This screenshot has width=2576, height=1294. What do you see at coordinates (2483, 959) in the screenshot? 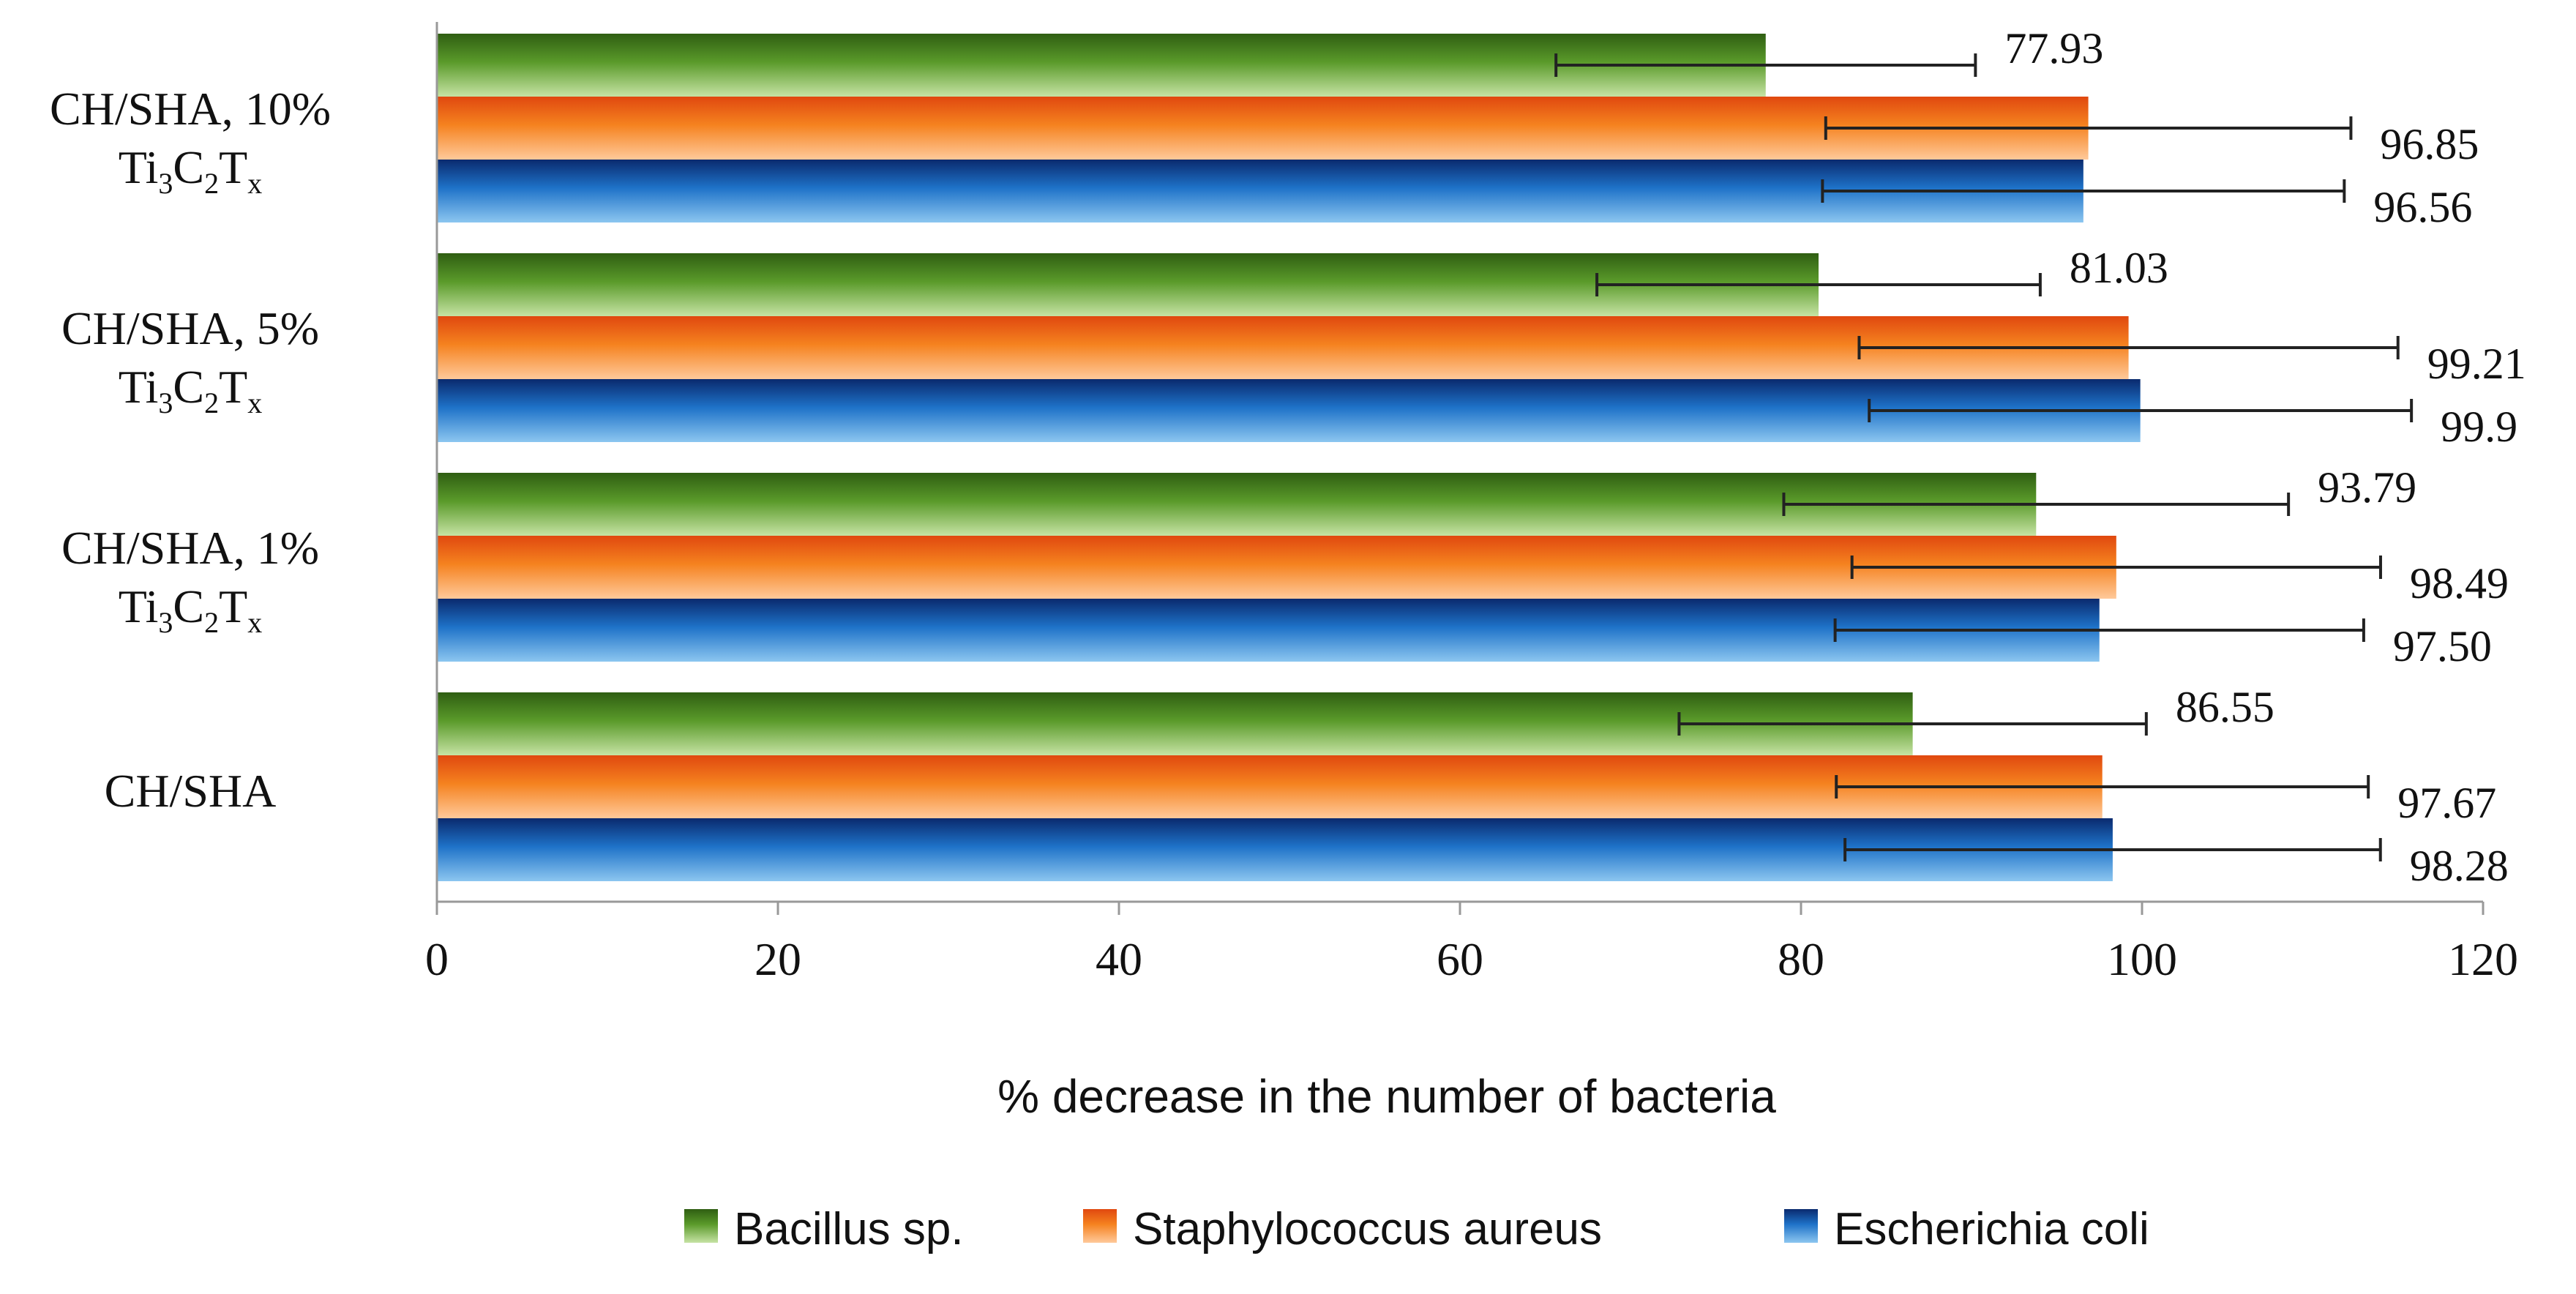
I see `x-tick-label: 120` at bounding box center [2483, 959].